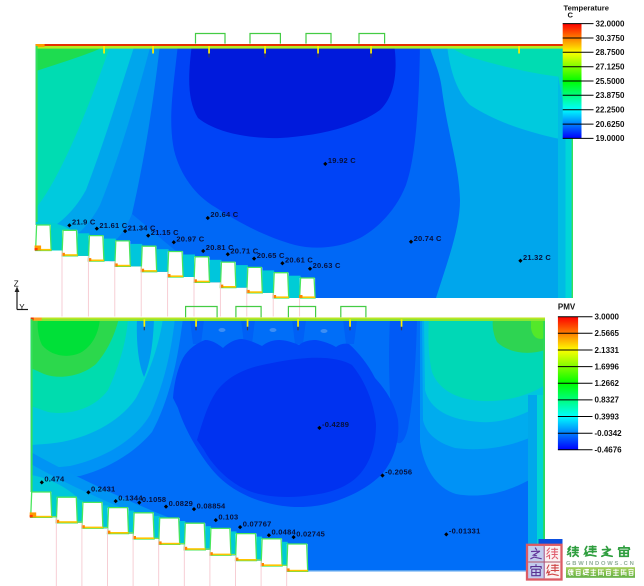 Image resolution: width=644 pixels, height=586 pixels. What do you see at coordinates (335, 424) in the screenshot?
I see `svg-text: -0.4289` at bounding box center [335, 424].